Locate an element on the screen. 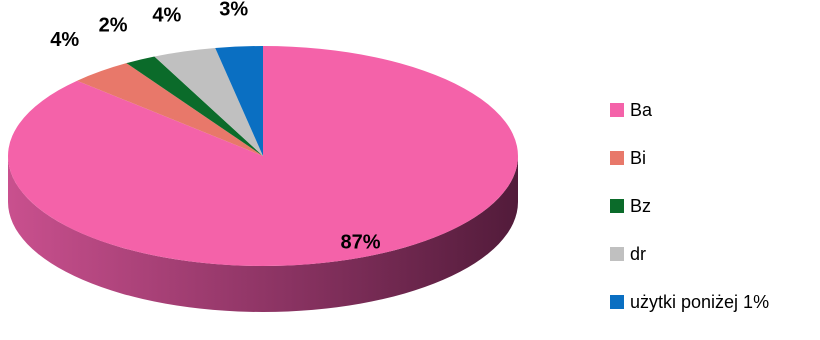 This screenshot has height=340, width=820. legend-swatch-ba is located at coordinates (617, 110).